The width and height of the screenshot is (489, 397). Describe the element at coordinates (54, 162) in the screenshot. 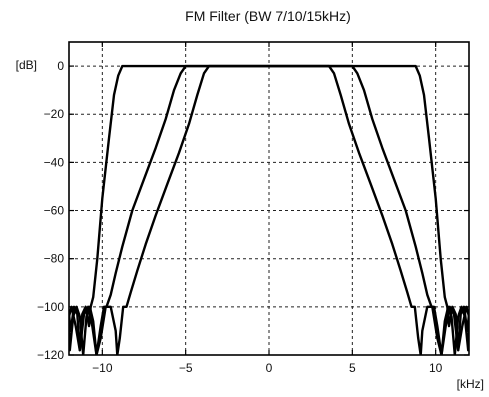

I see `y-tick-label: −40` at that location.